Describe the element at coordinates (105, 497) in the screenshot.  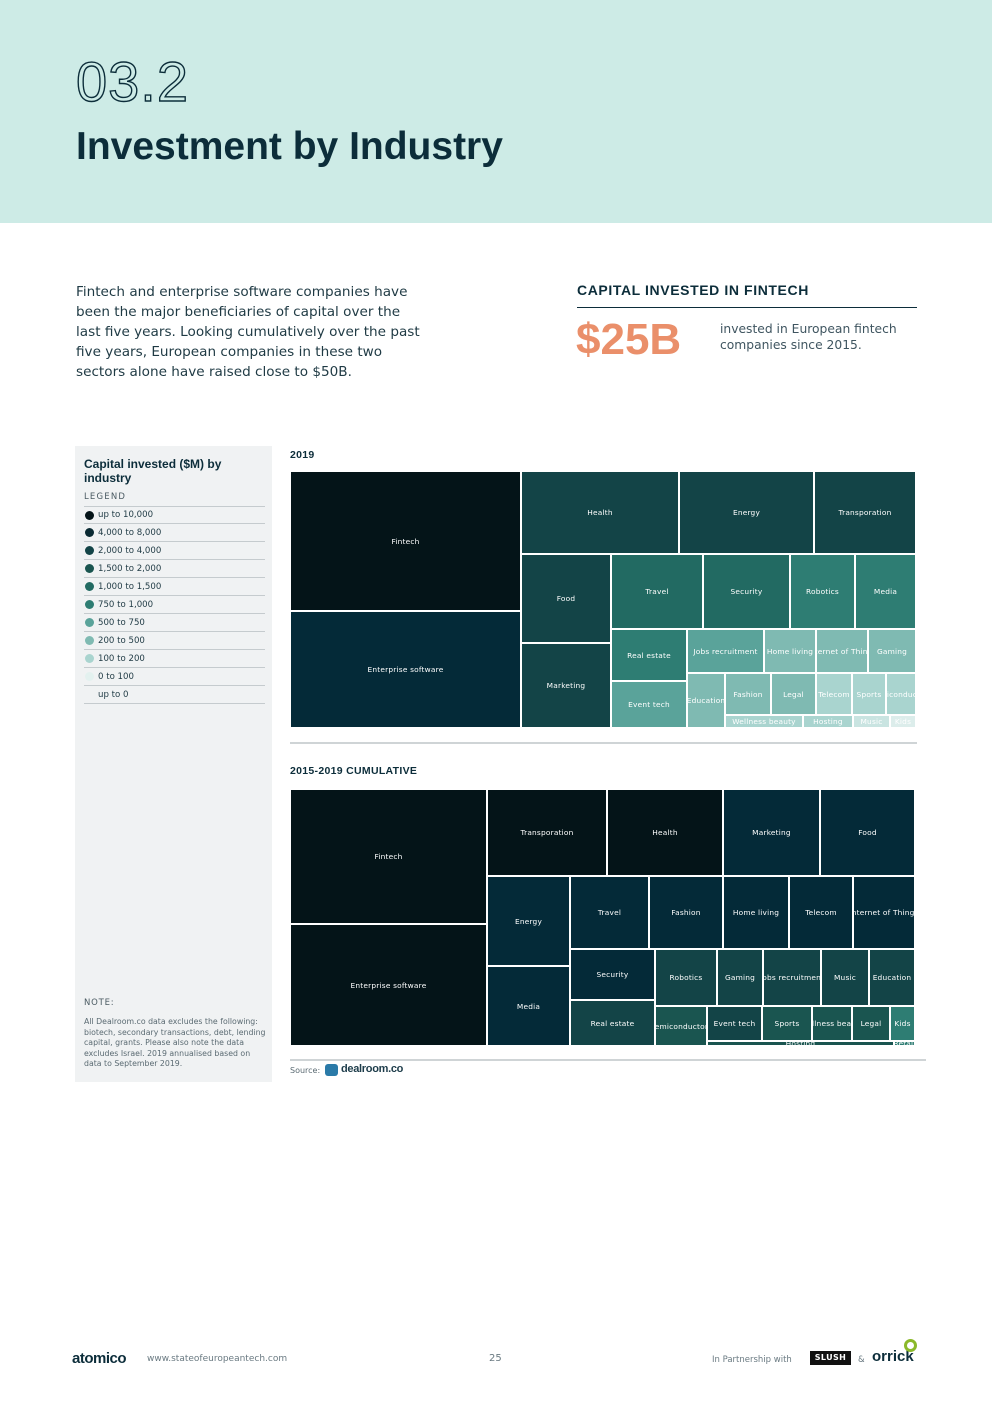
I see `legend-heading: LEGEND` at that location.